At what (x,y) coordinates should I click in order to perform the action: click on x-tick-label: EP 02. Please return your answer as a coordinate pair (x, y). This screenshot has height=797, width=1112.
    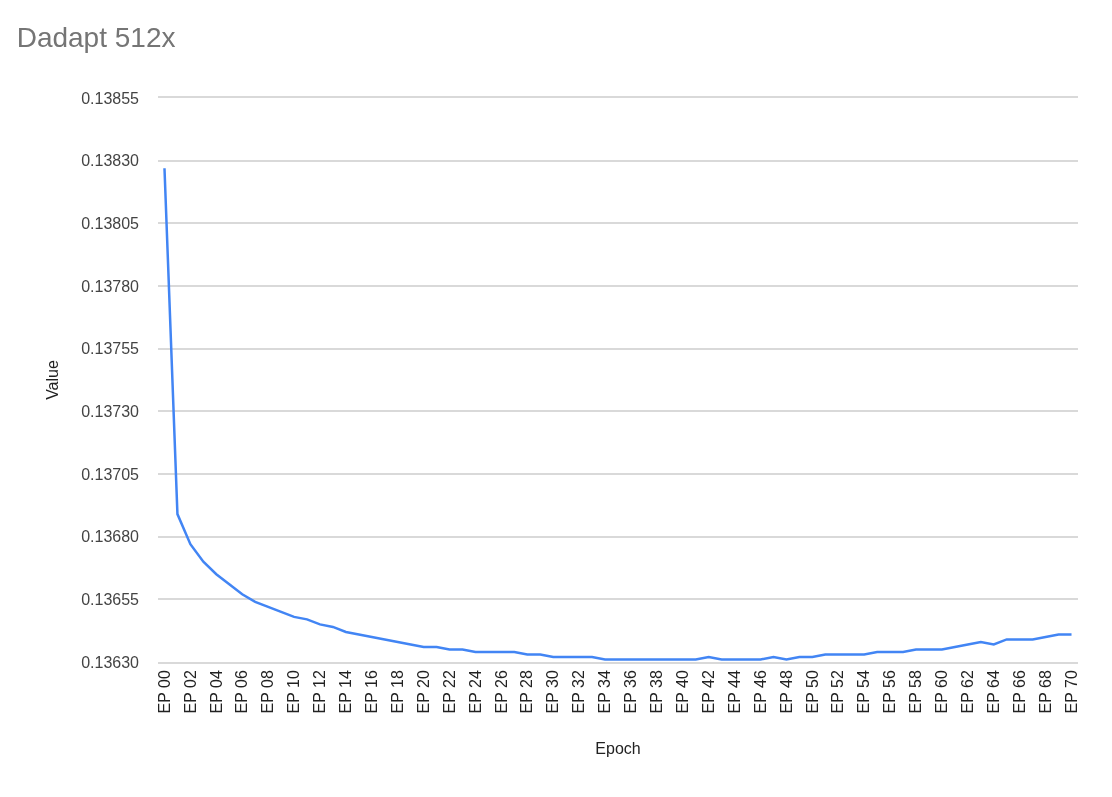
    Looking at the image, I should click on (190, 692).